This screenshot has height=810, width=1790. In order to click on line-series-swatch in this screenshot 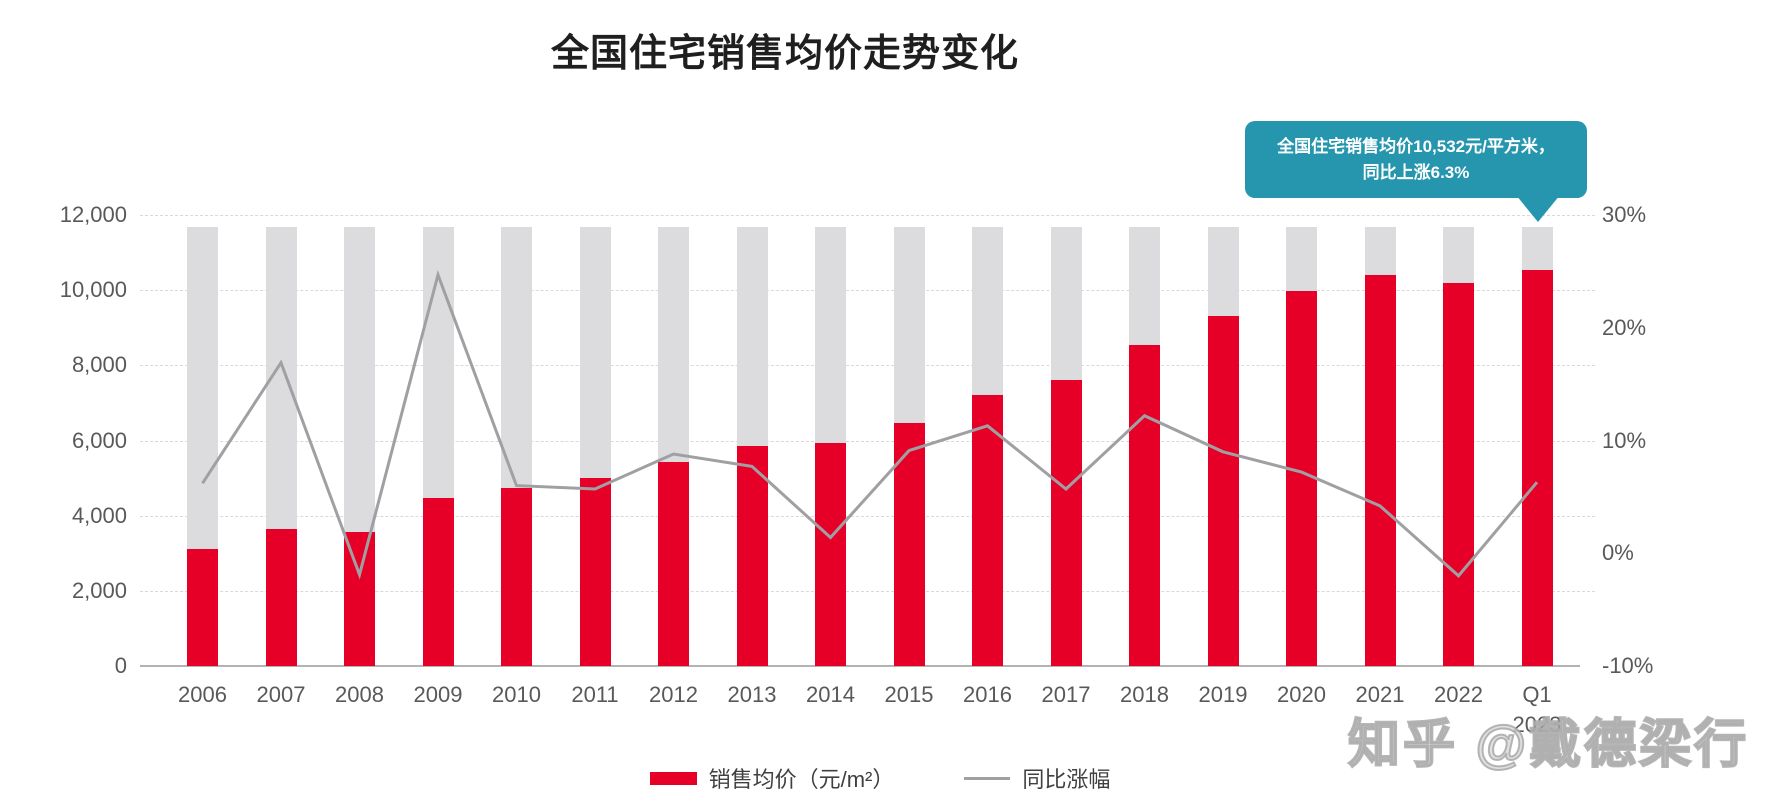, I will do `click(987, 778)`.